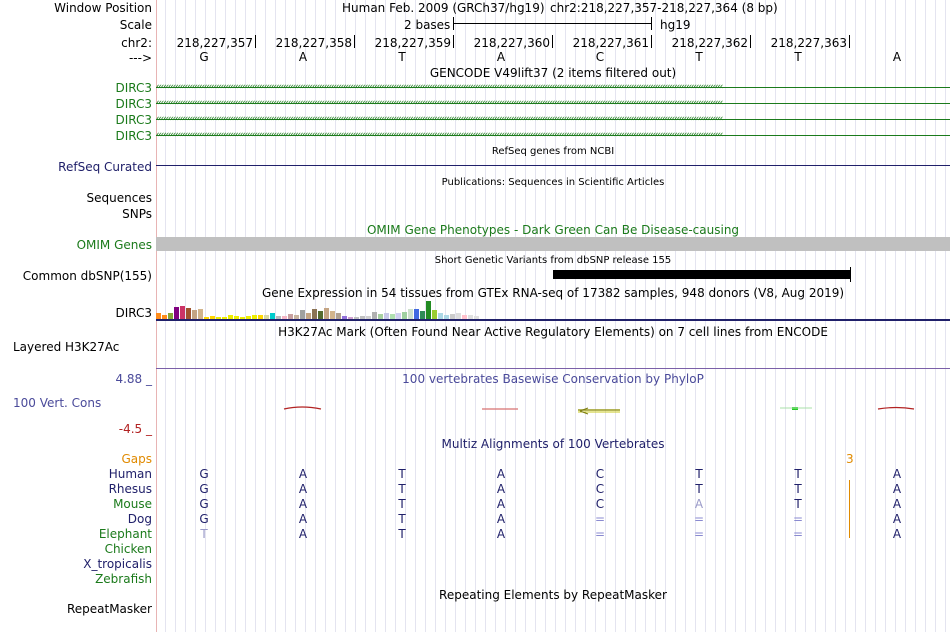  I want to click on vert-cons-label: 100 Vert. Cons, so click(57, 403).